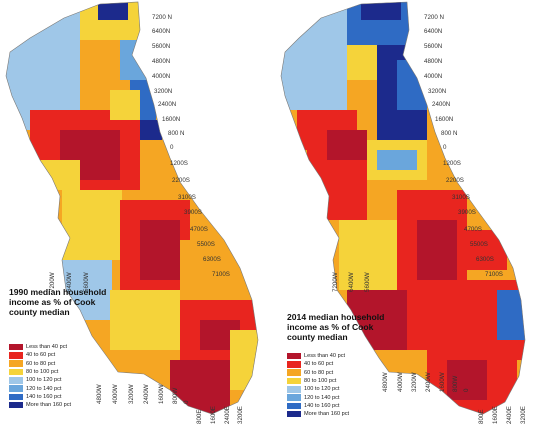  Describe the element at coordinates (437, 91) in the screenshot. I see `tick-n-3200: 3200N` at that location.